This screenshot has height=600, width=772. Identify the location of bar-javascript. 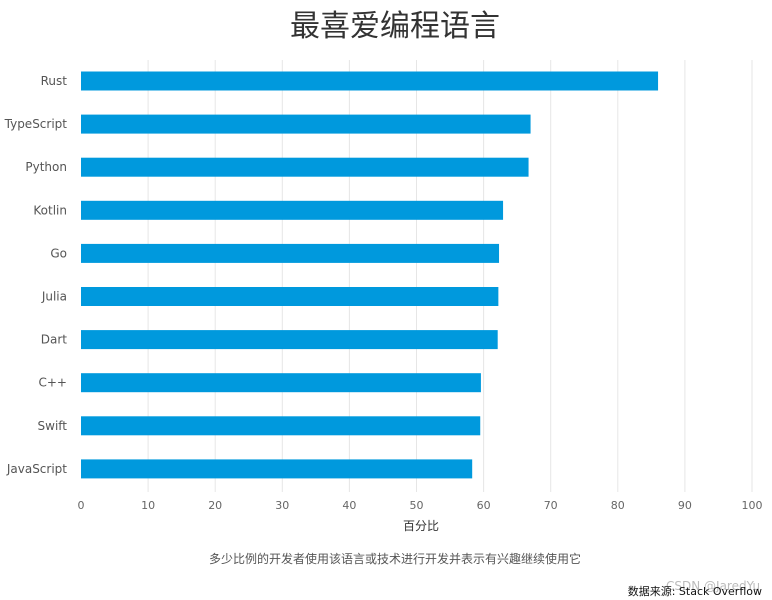
(277, 469).